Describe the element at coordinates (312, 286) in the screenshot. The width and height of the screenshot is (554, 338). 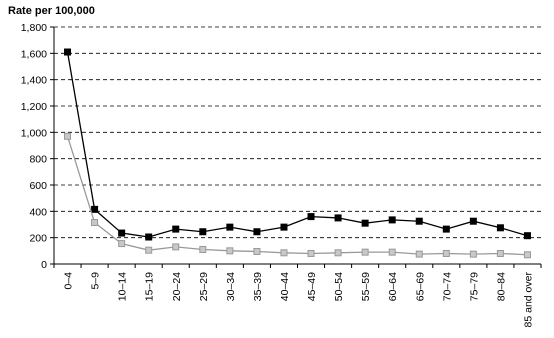
I see `x-tick-label: 45–49` at that location.